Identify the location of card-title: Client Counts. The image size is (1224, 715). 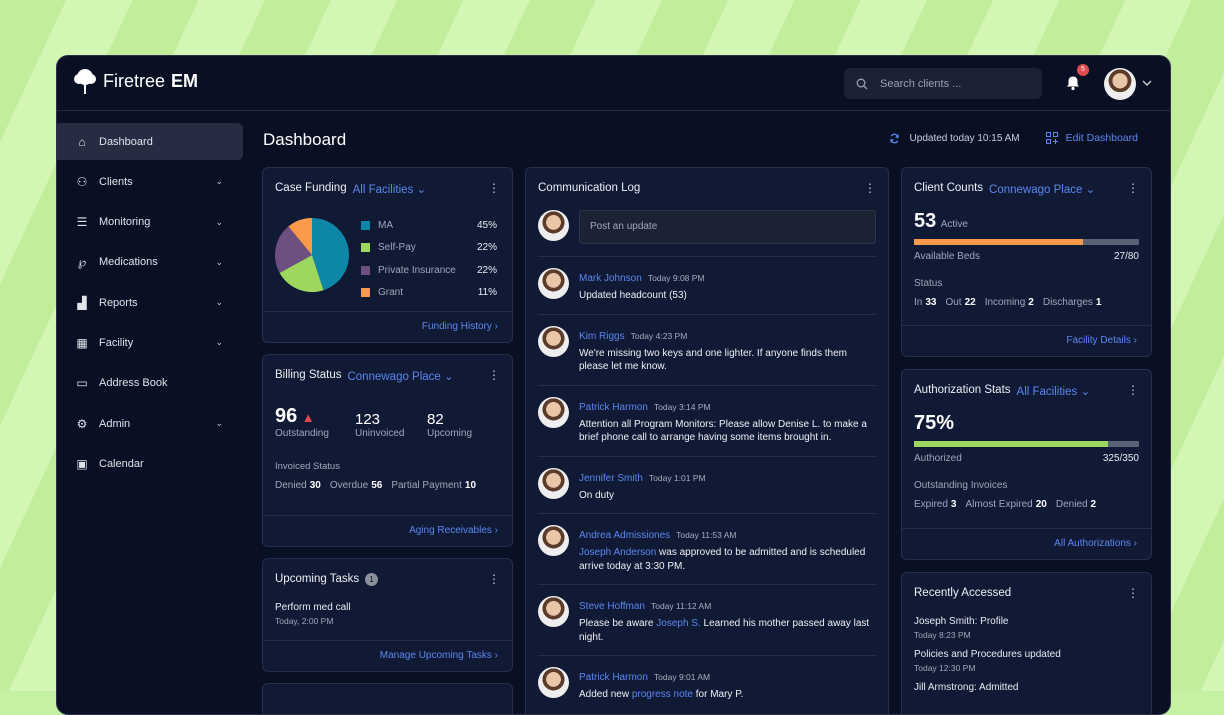
(949, 188).